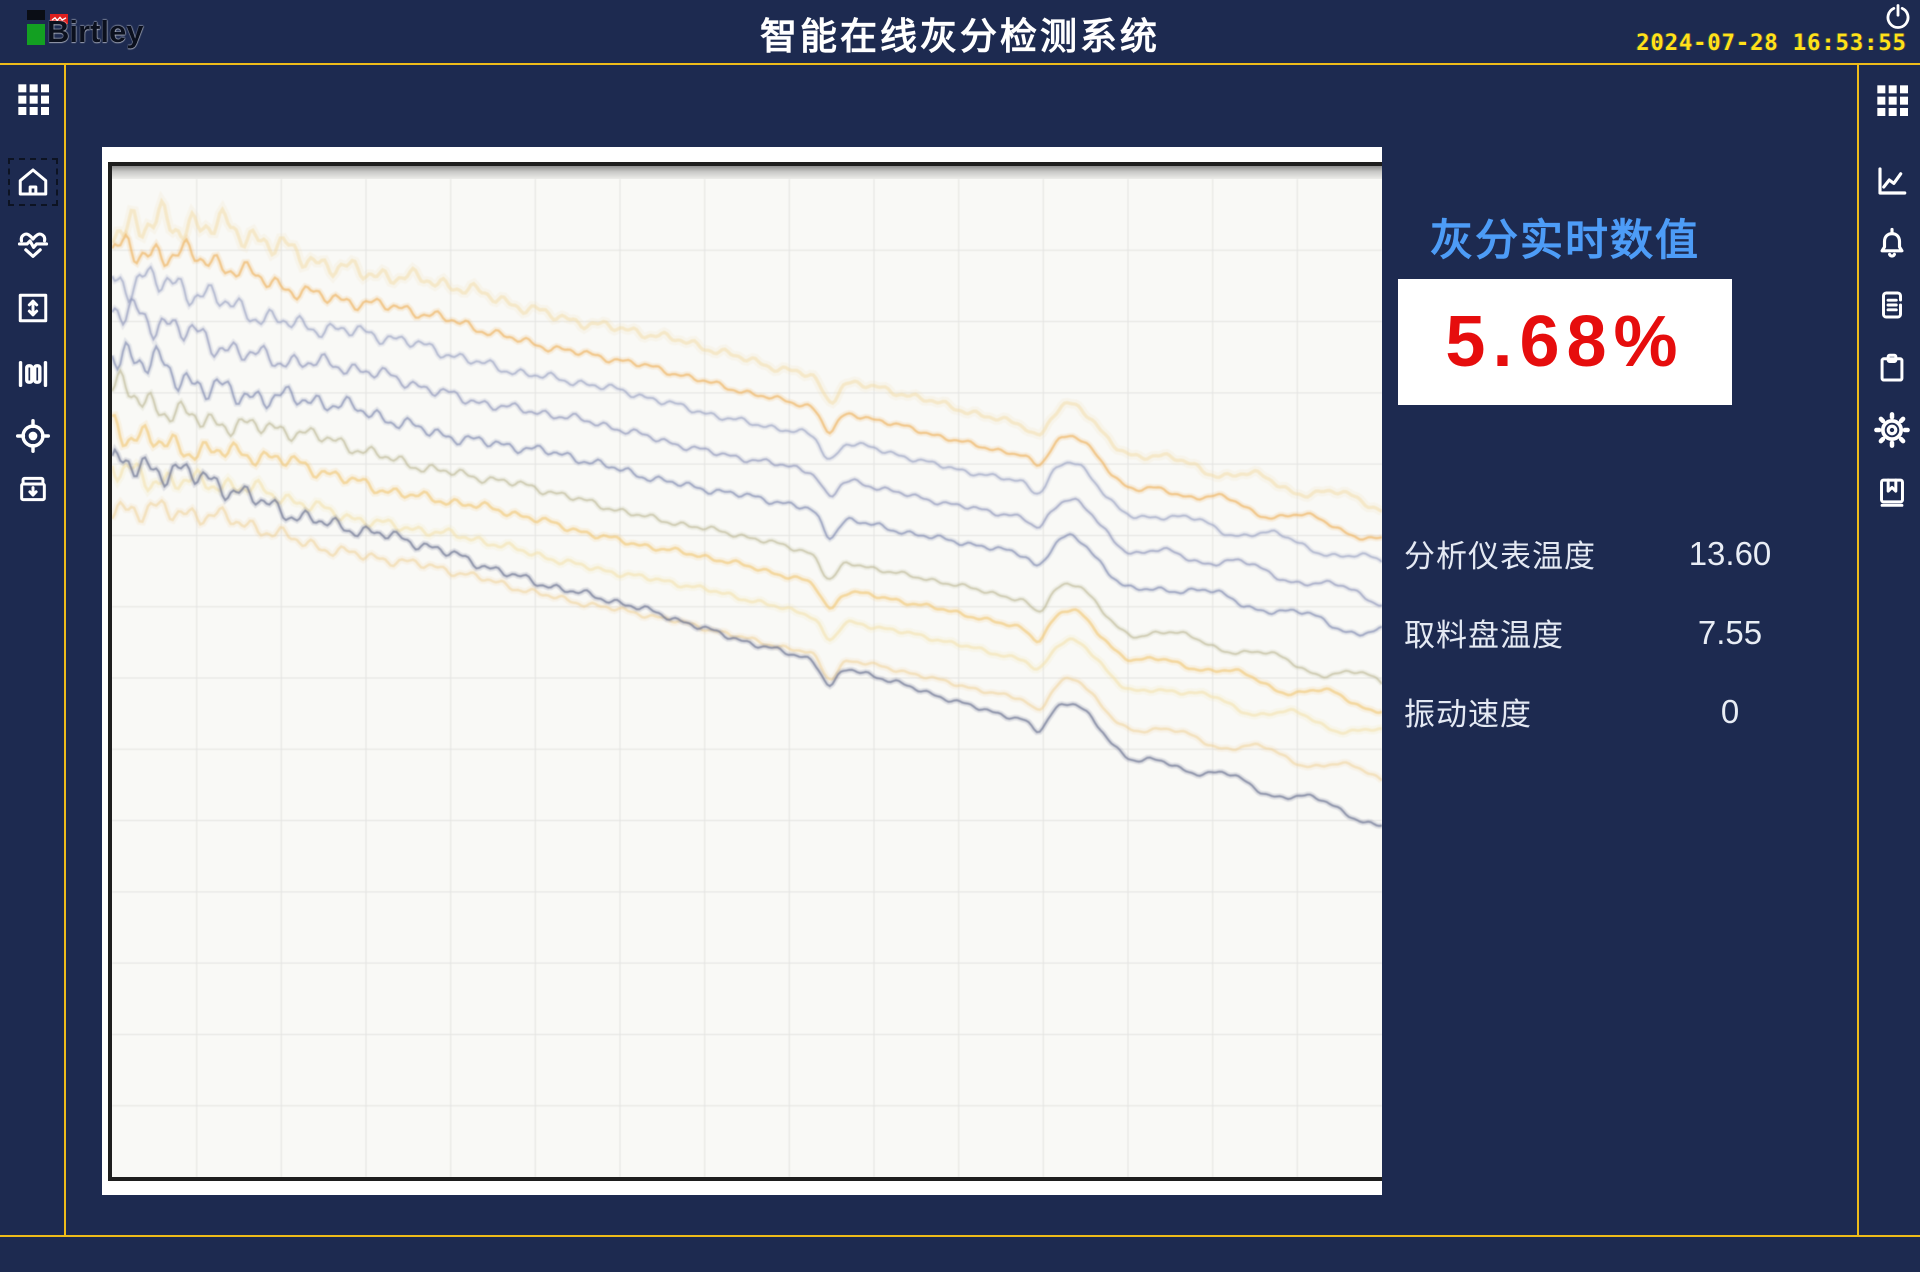 The width and height of the screenshot is (1920, 1272). What do you see at coordinates (1606, 553) in the screenshot?
I see `reading-row-analyzer-temp: 分析仪表温度 13.60` at bounding box center [1606, 553].